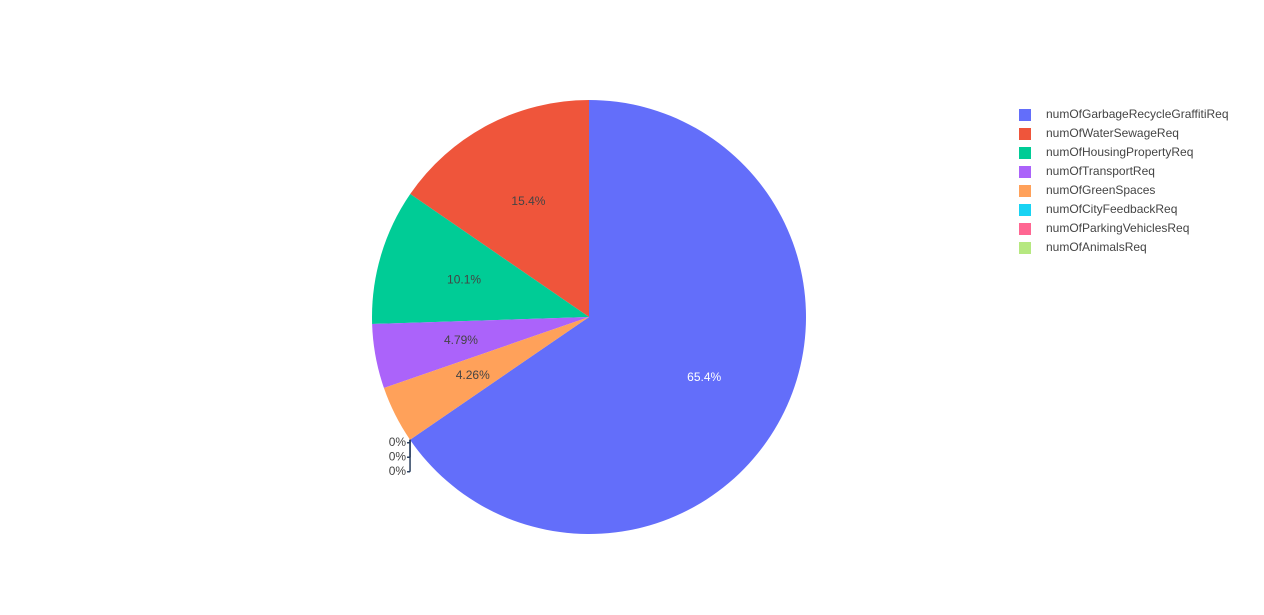 The image size is (1264, 615). Describe the element at coordinates (528, 201) in the screenshot. I see `slice-label: 15.4%` at that location.